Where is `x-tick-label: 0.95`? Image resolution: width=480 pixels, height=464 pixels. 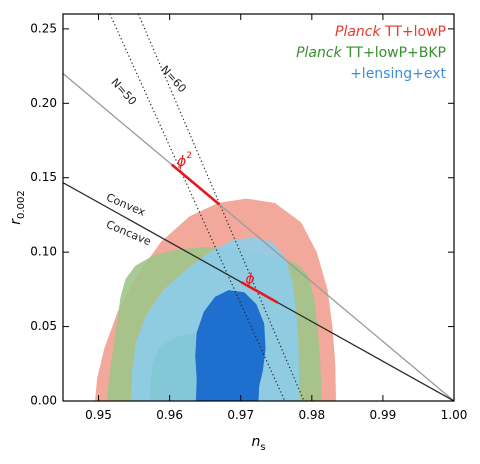 x-tick-label: 0.95 is located at coordinates (98, 415).